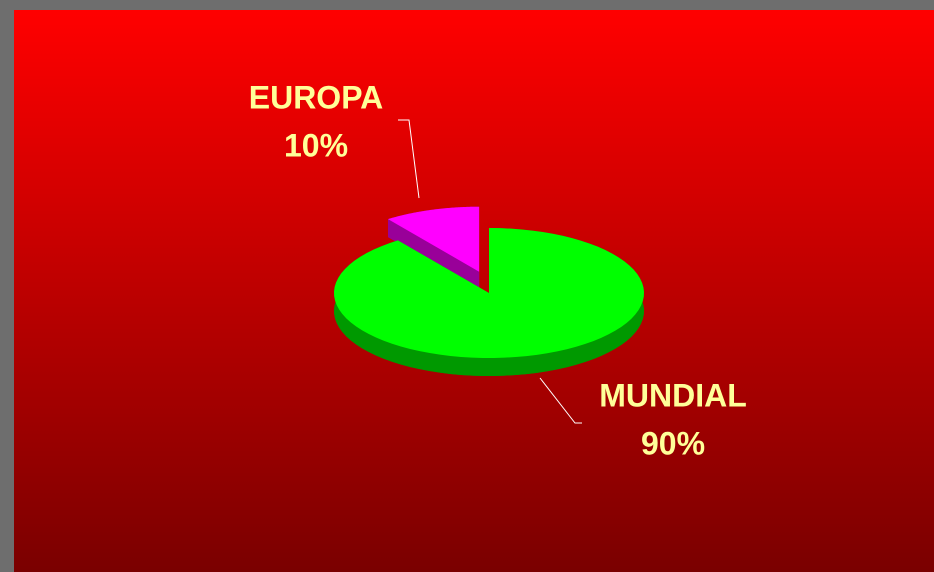  What do you see at coordinates (316, 97) in the screenshot?
I see `slice-label: EUROPA` at bounding box center [316, 97].